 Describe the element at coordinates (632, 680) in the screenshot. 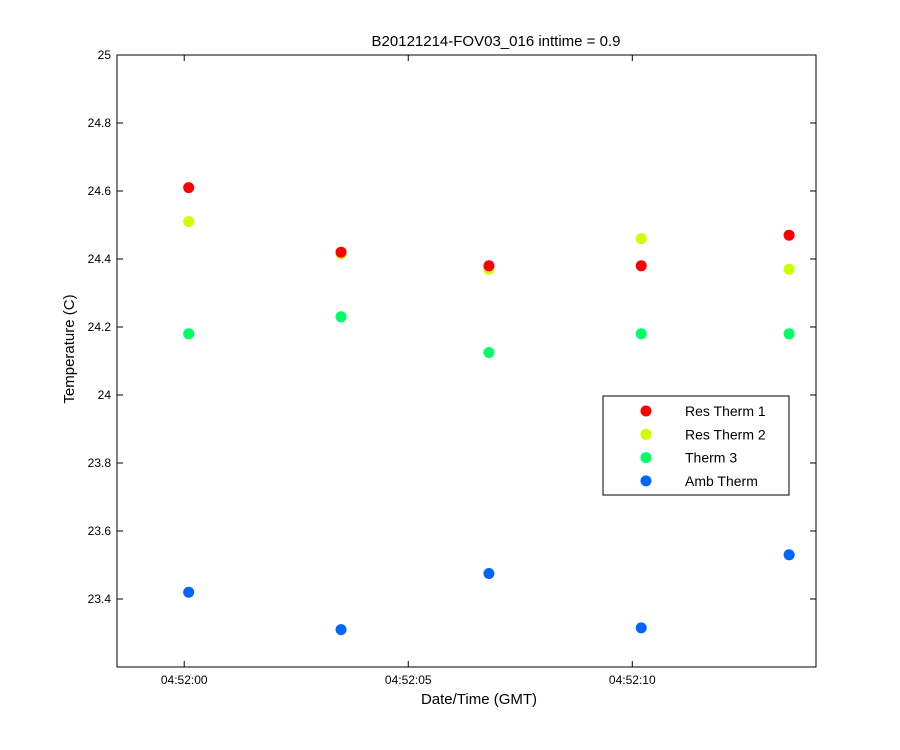

I see `x-tick-label: 04:52:10` at that location.